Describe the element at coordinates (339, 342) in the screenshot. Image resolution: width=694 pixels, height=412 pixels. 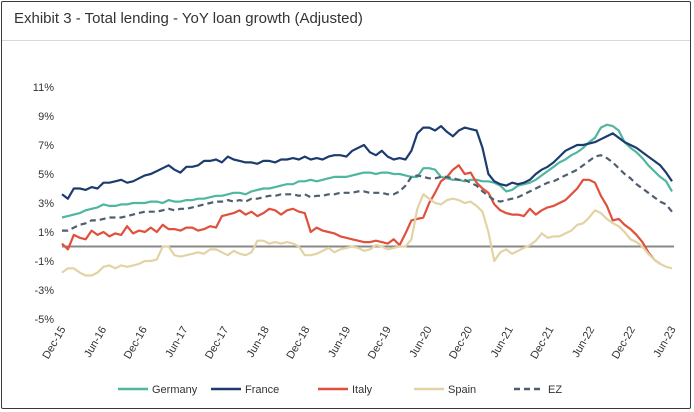
I see `x-tick-label: Jun-19` at that location.